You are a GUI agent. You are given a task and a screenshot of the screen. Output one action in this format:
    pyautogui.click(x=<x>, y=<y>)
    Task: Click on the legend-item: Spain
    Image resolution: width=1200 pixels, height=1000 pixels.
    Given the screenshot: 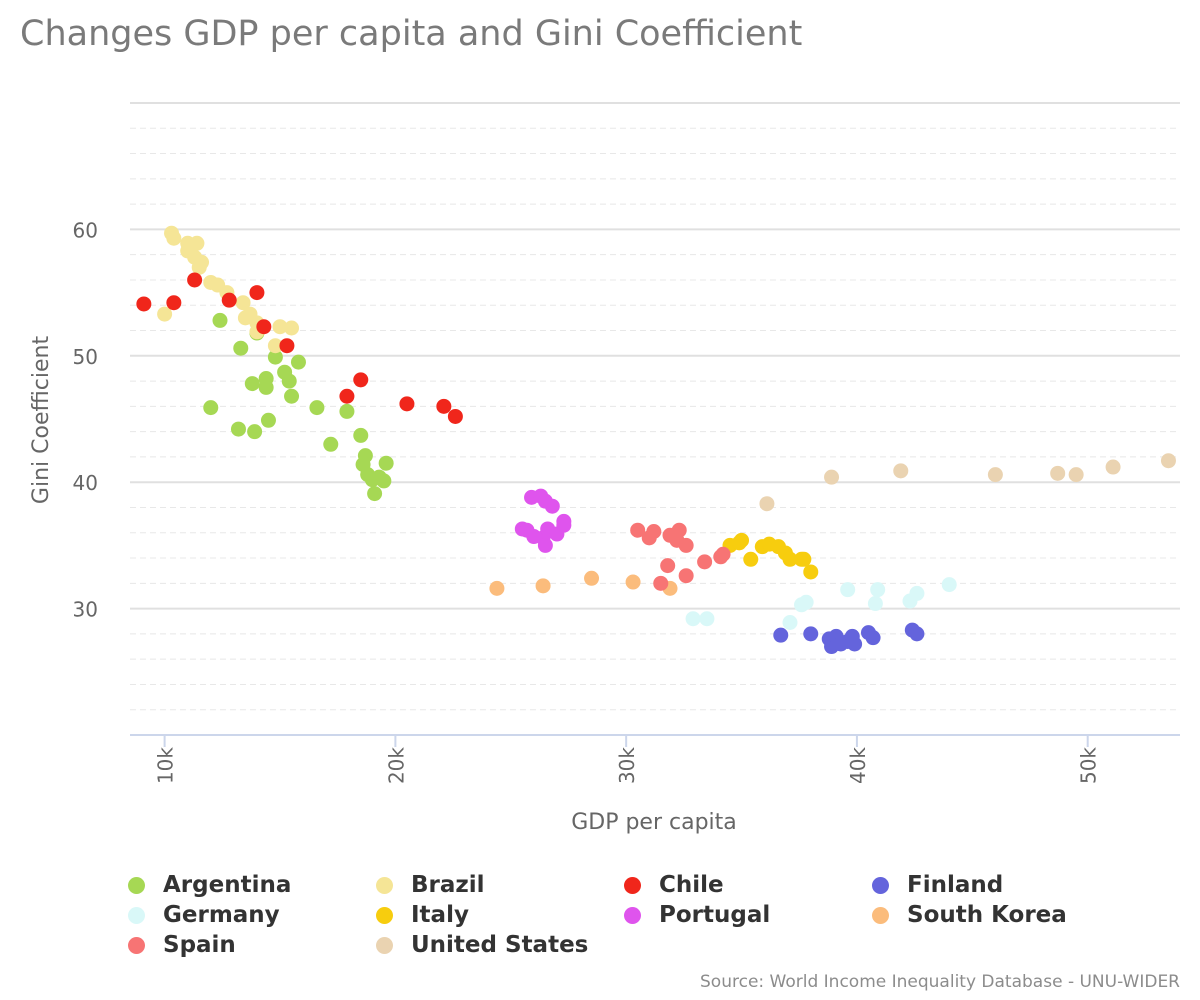 What is the action you would take?
    pyautogui.click(x=182, y=945)
    